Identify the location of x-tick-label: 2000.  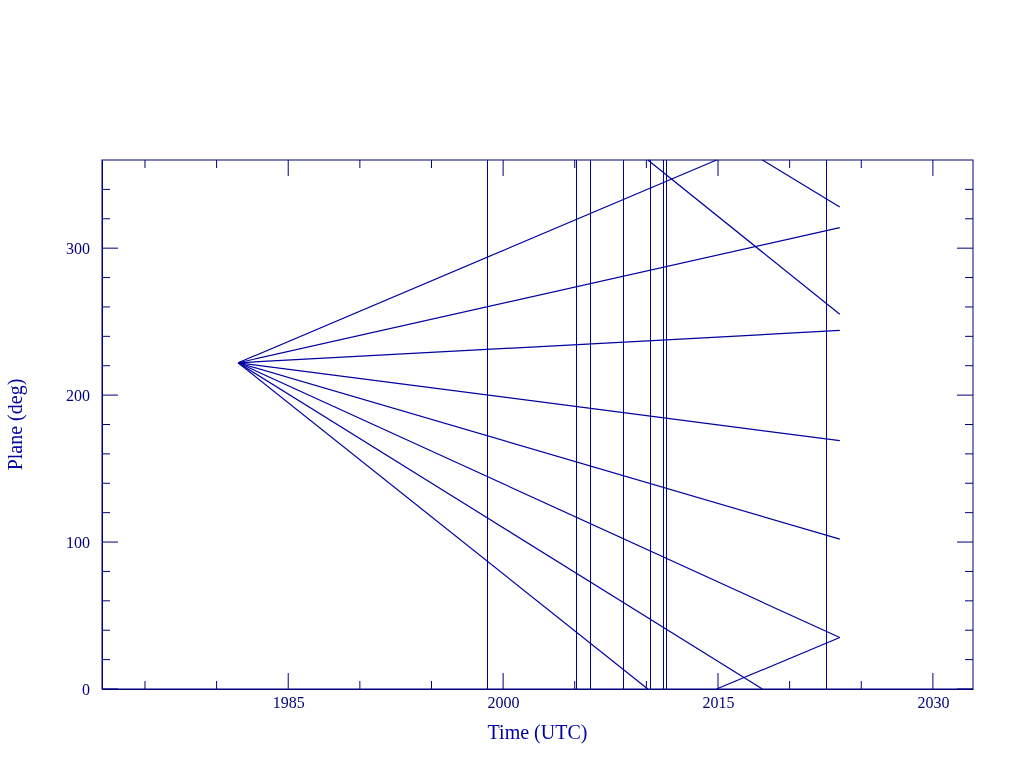
(503, 703).